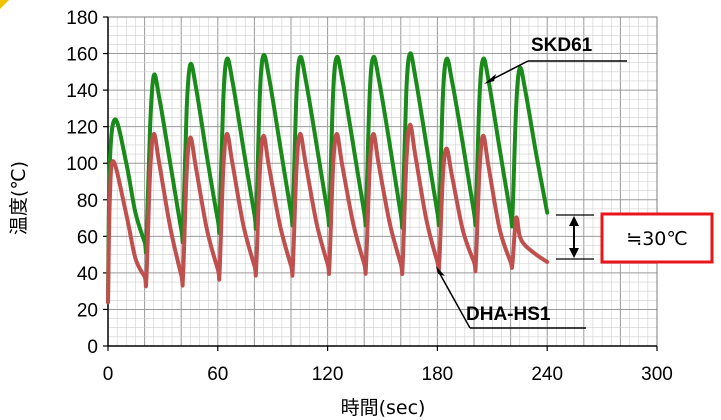 The image size is (721, 420). Describe the element at coordinates (19, 198) in the screenshot. I see `y-axis-title: 温度(℃)` at that location.